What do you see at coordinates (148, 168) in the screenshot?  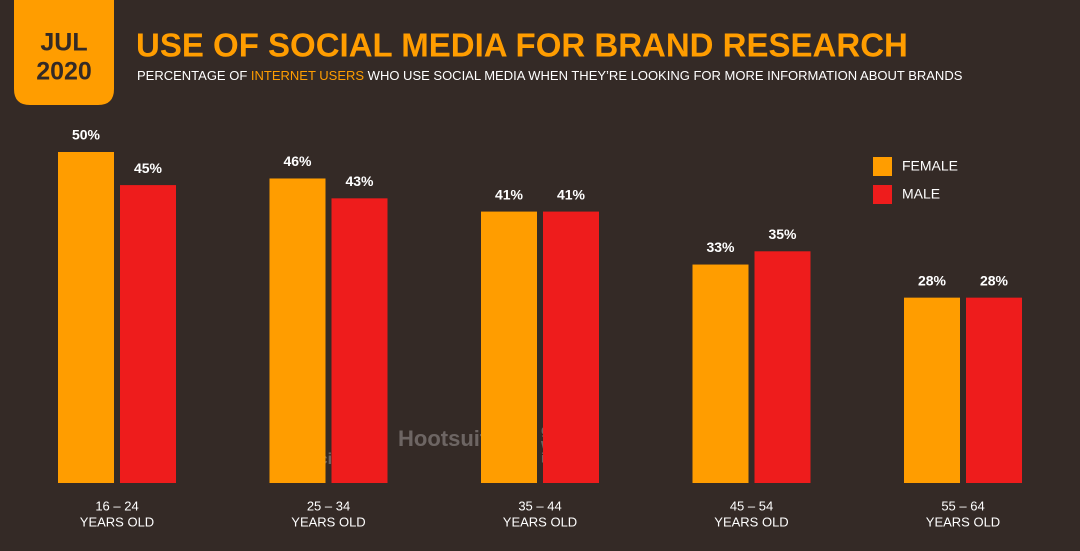 I see `value-label: 45%` at bounding box center [148, 168].